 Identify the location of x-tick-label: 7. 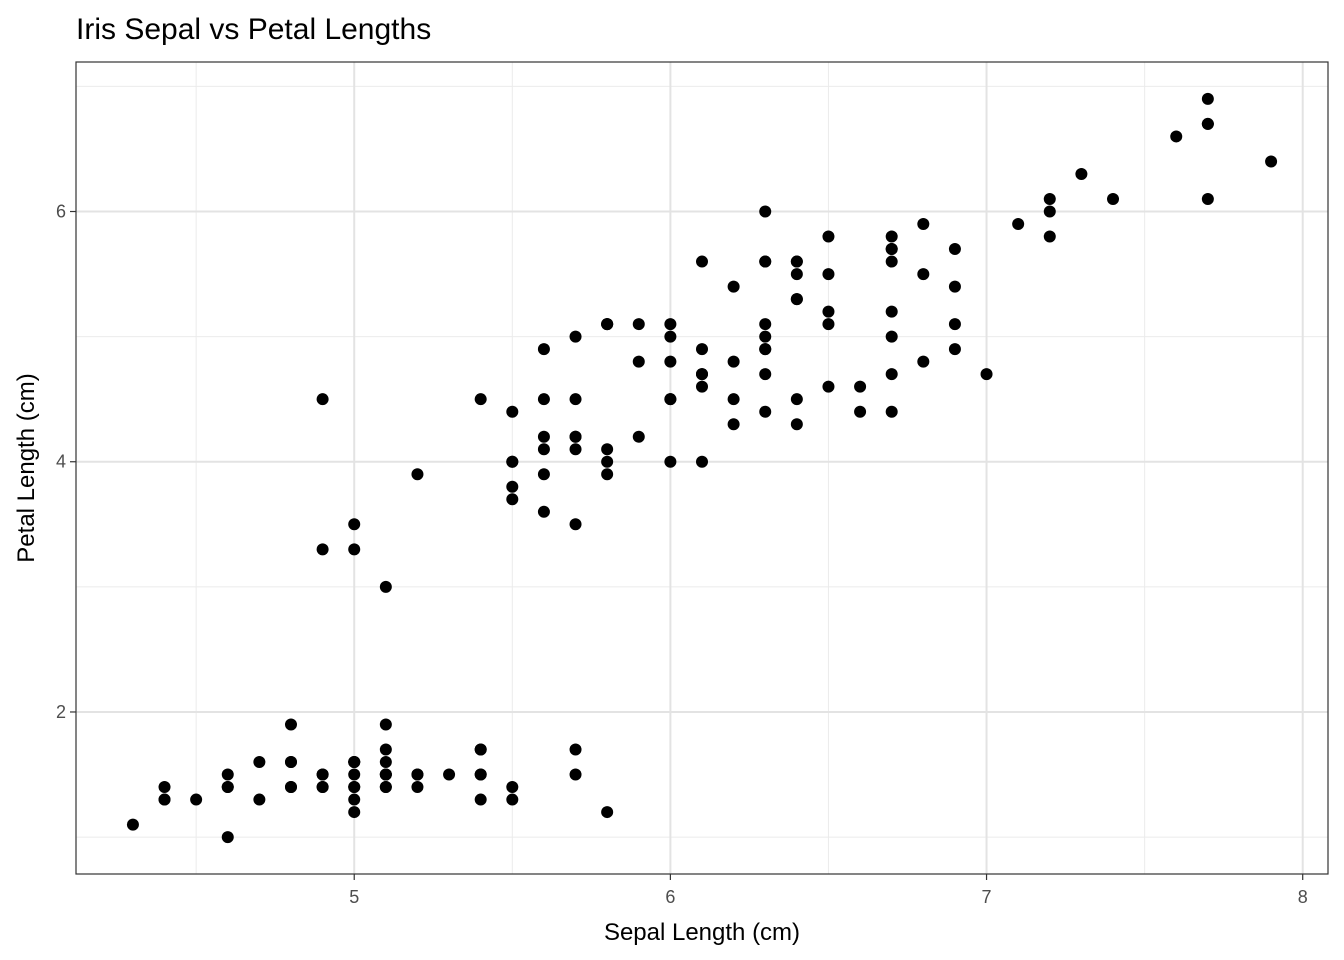
(987, 897).